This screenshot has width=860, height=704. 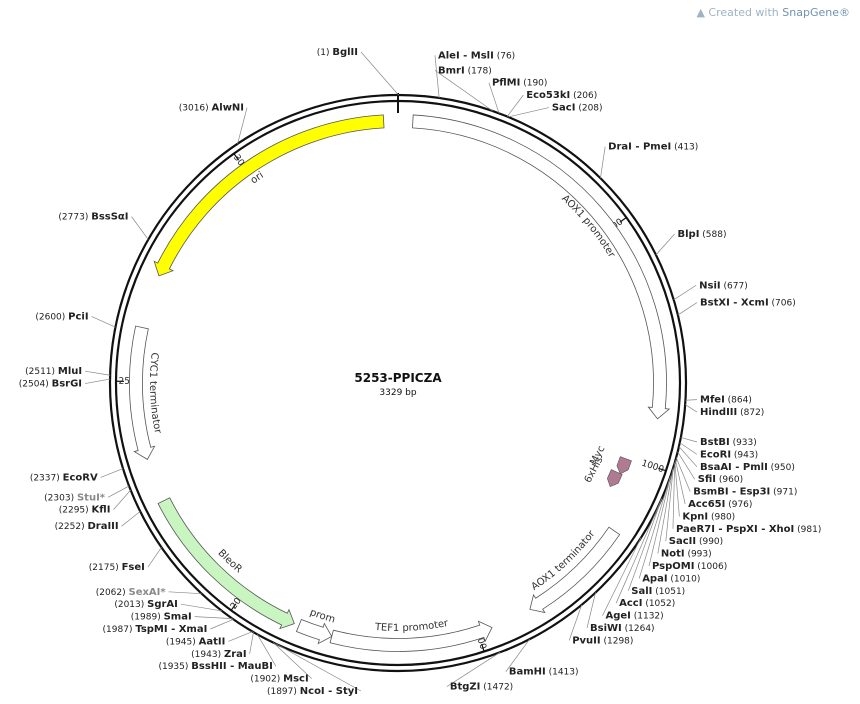 I want to click on site-bsiwi: BsiWI (1264), so click(x=620, y=613).